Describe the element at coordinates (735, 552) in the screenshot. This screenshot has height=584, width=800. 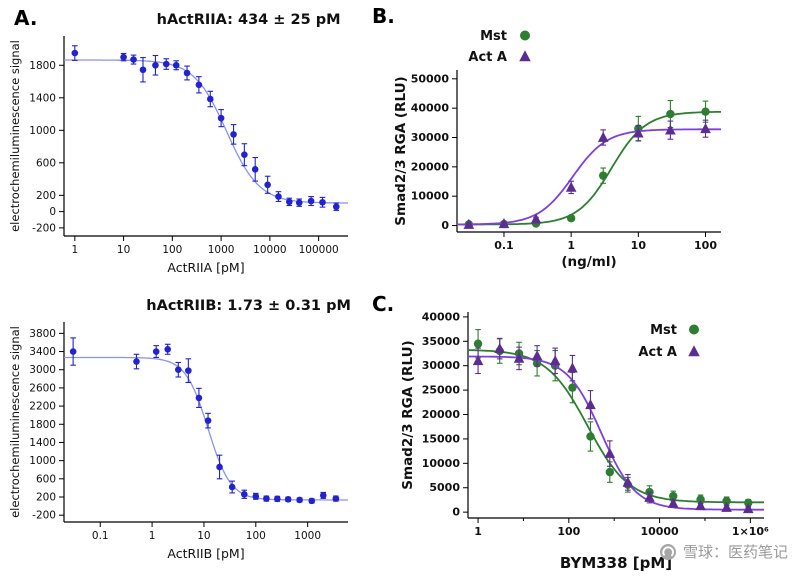
I see `watermark-text: 雪球：医药笔记` at that location.